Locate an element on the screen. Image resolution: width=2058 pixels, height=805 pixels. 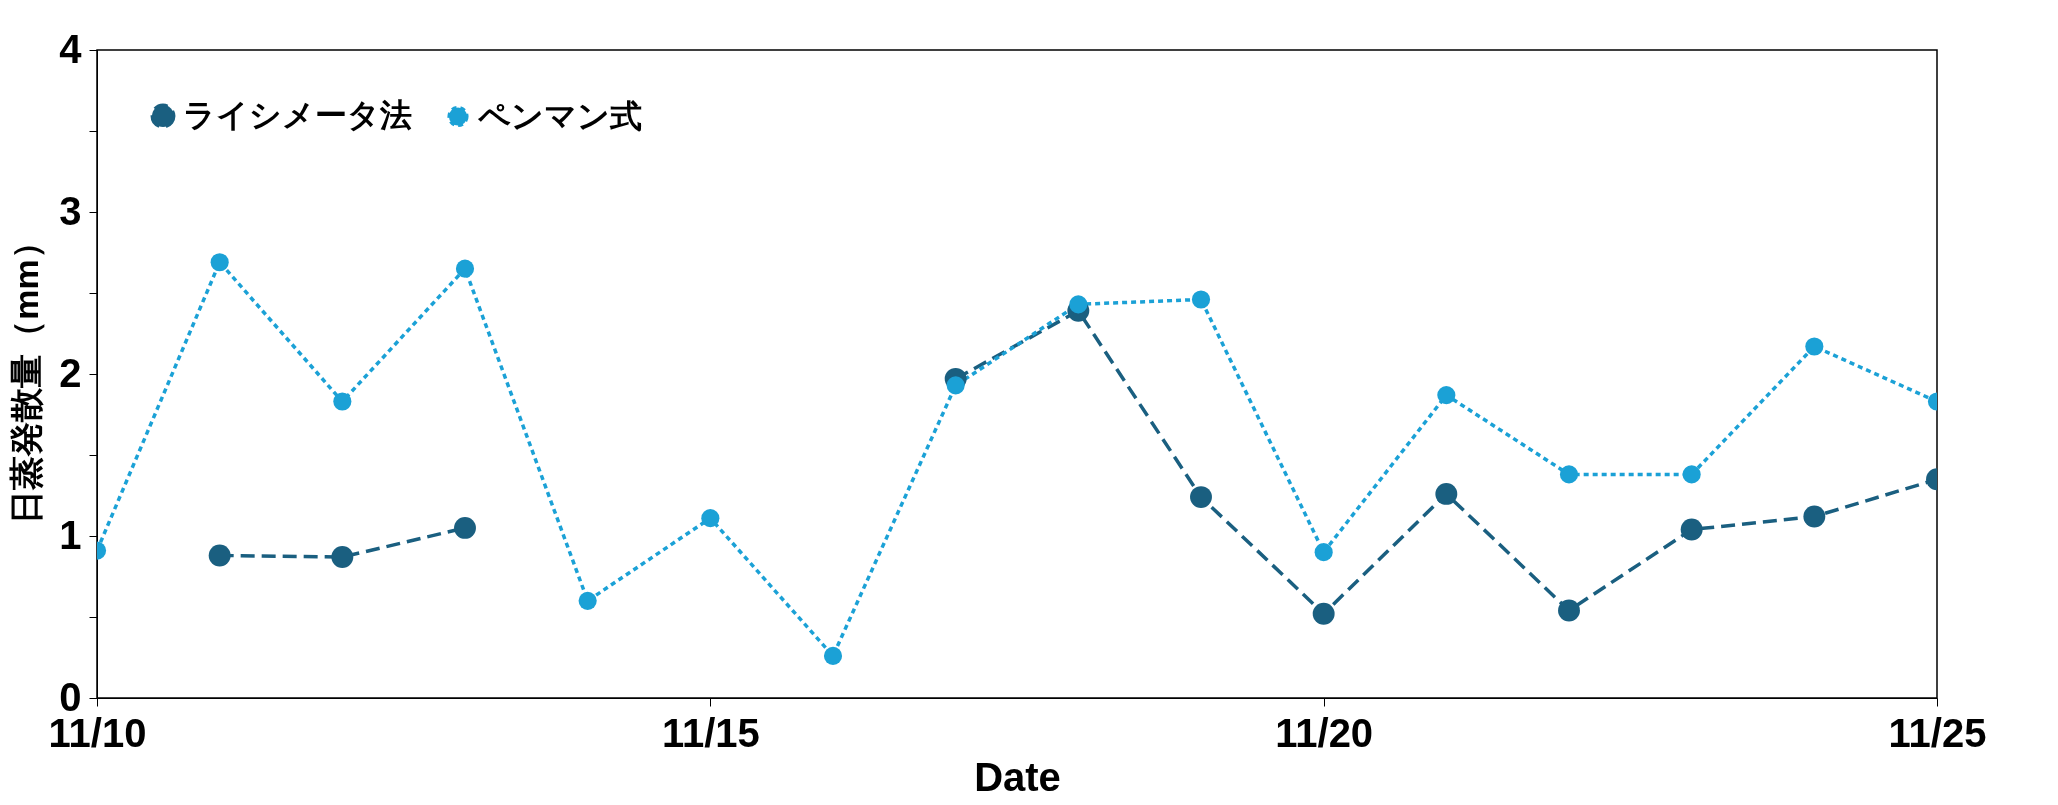
y-tick-label: 4 is located at coordinates (71, 48).